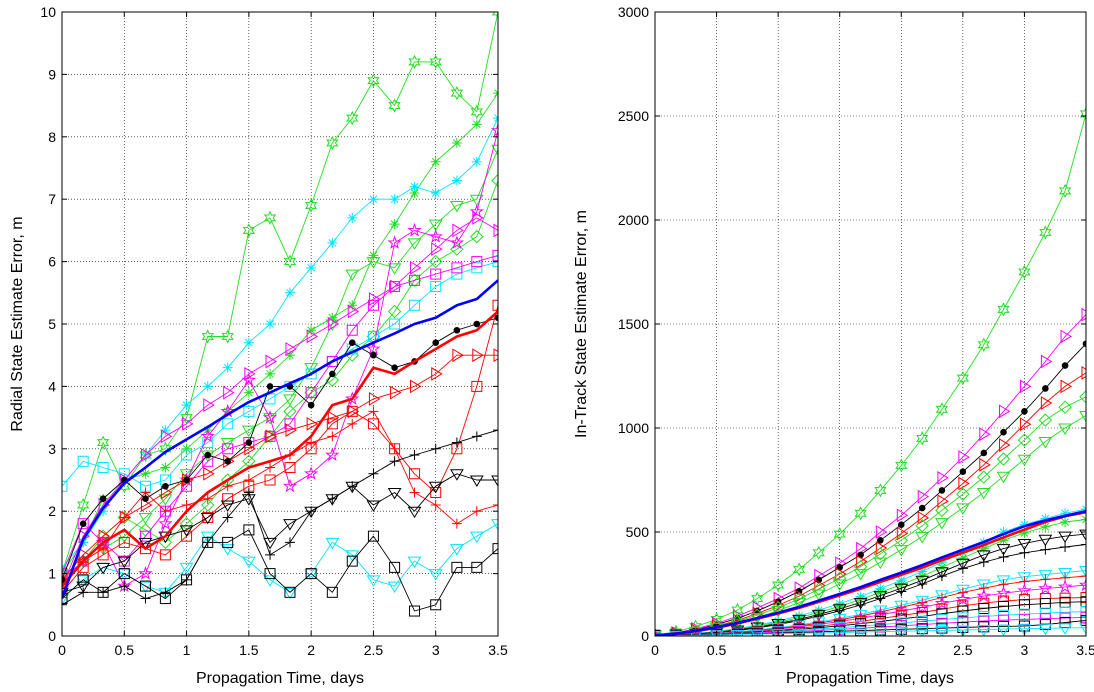 Image resolution: width=1094 pixels, height=692 pixels. What do you see at coordinates (48, 12) in the screenshot?
I see `y-tick-label: 10` at bounding box center [48, 12].